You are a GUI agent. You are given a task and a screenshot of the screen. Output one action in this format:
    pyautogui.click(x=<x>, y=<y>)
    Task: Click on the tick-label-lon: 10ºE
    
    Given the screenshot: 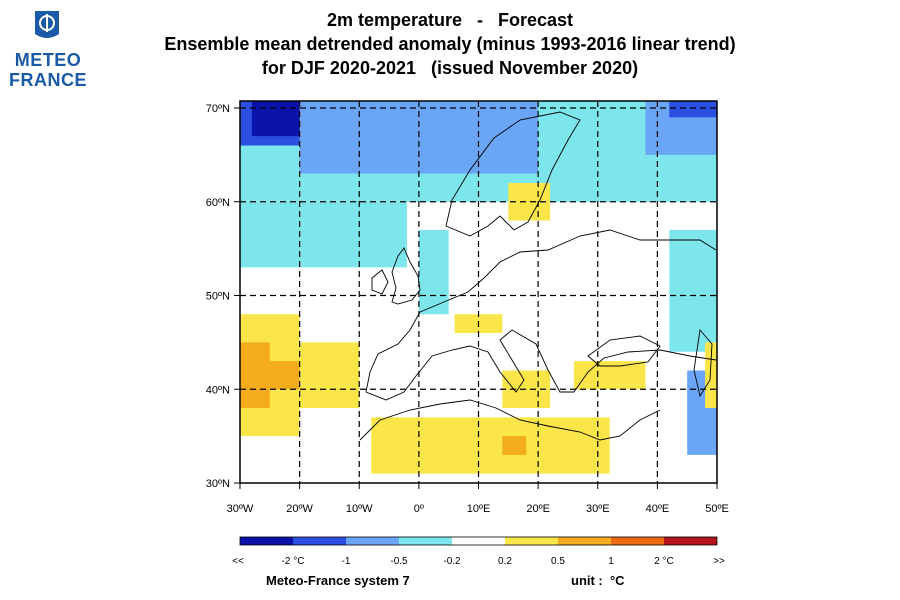 What is the action you would take?
    pyautogui.click(x=479, y=509)
    